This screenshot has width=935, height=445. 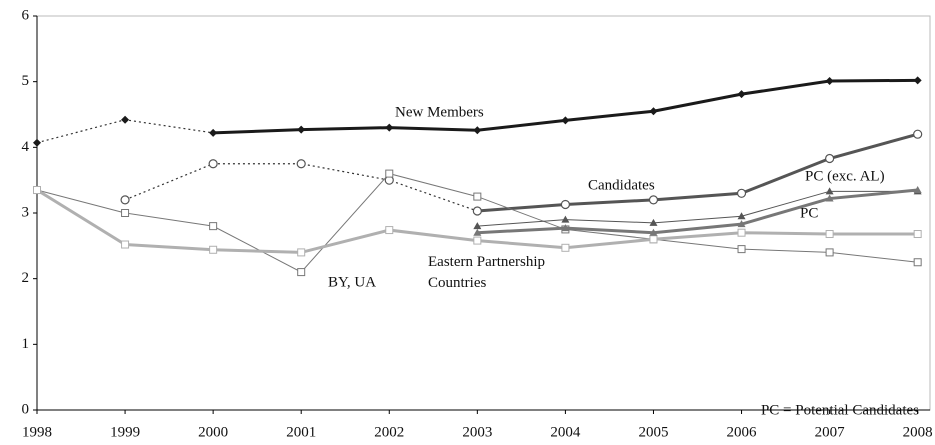 I want to click on x-tick-label: 1999, so click(x=125, y=432).